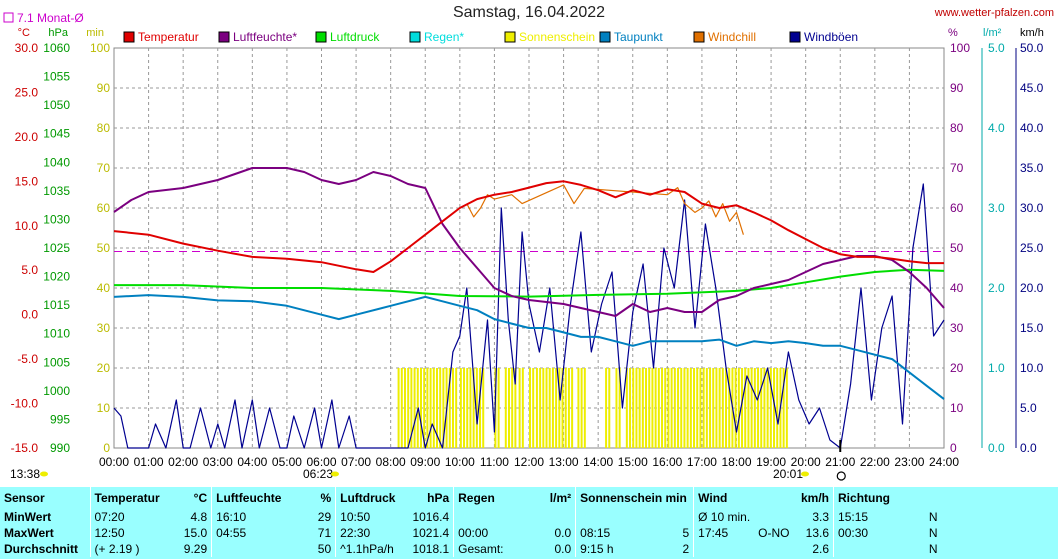 The width and height of the screenshot is (1058, 559). Describe the element at coordinates (863, 533) in the screenshot. I see `richtung-max-time: 00:30` at that location.